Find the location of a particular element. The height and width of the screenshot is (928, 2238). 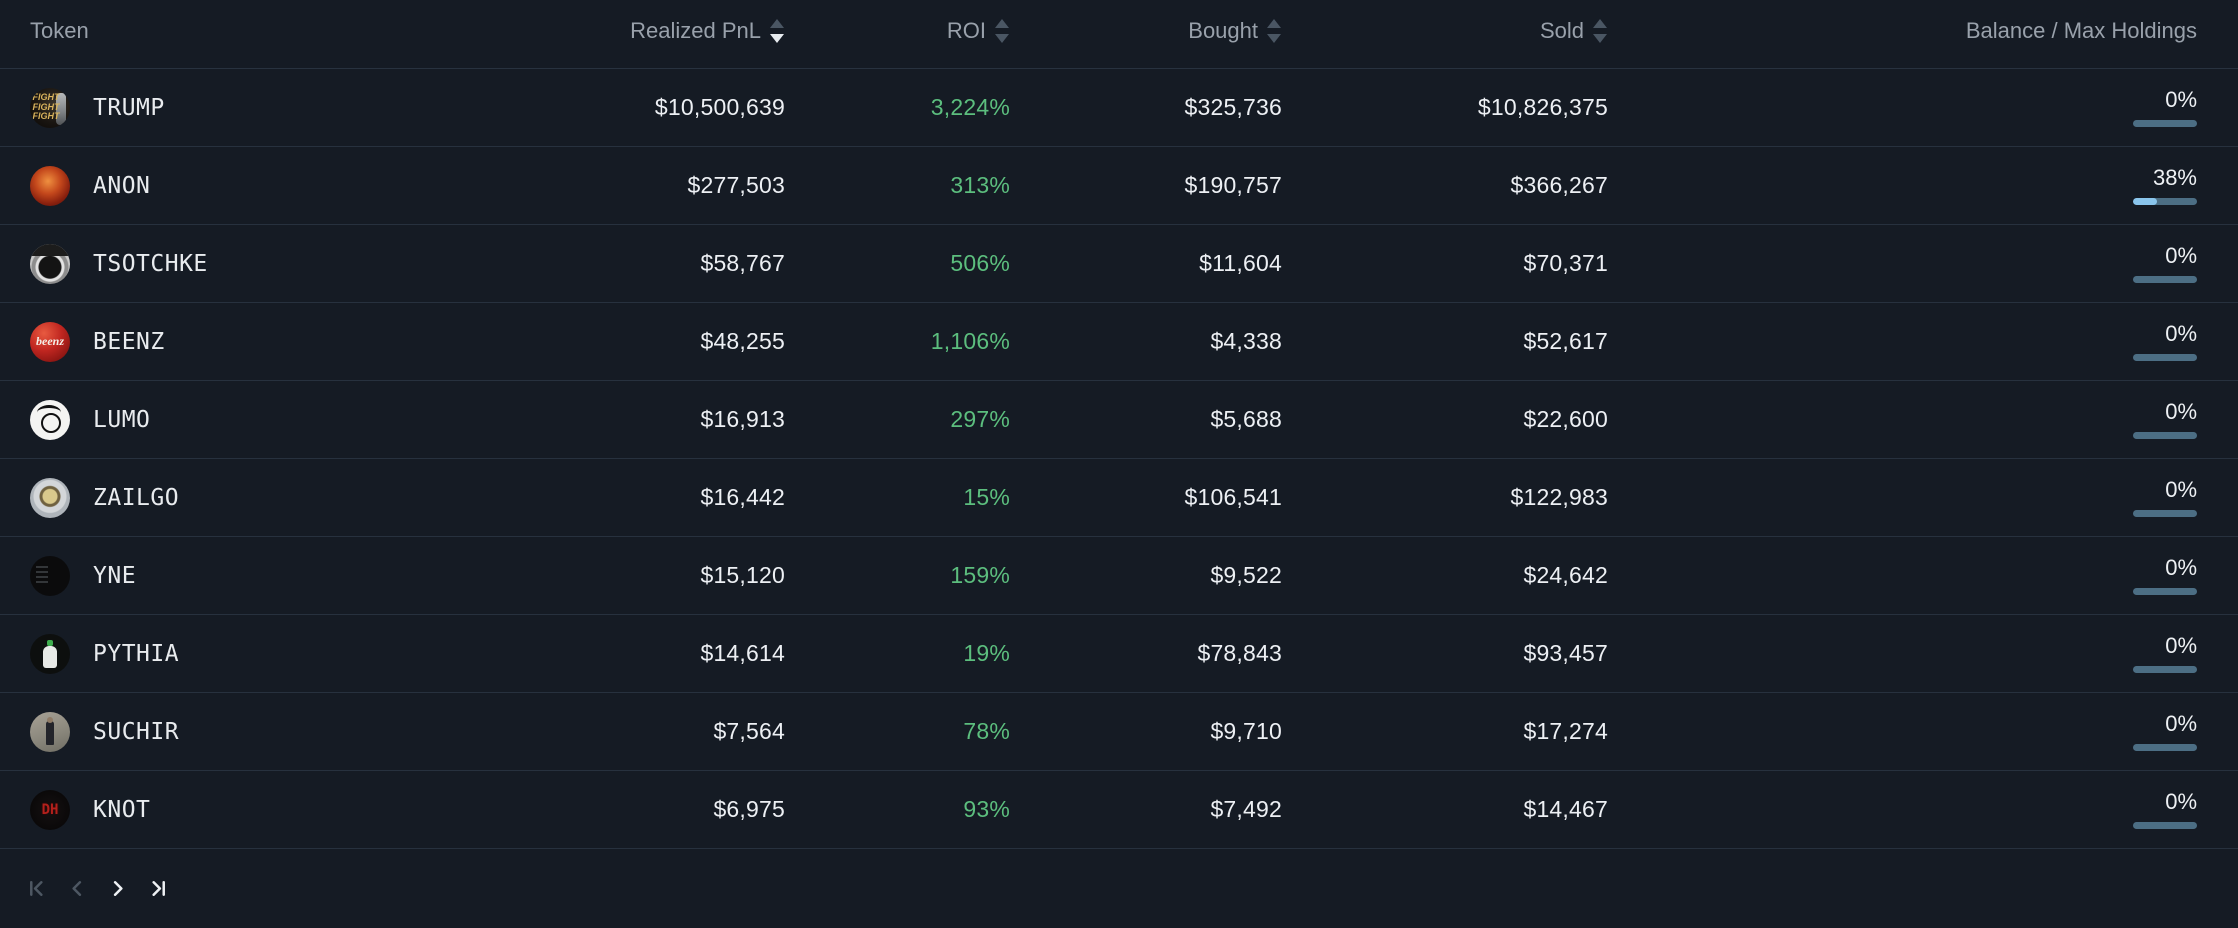

token-icon-anon is located at coordinates (50, 185).